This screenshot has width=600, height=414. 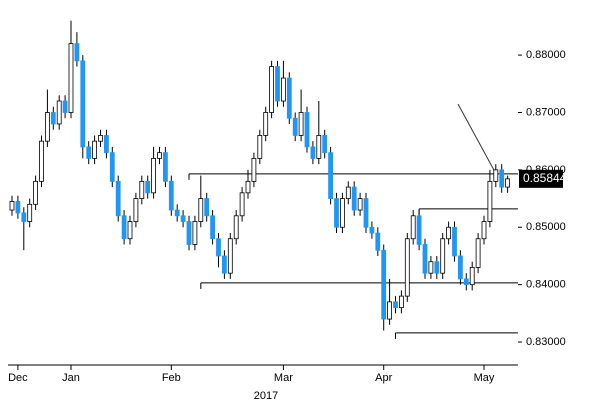 What do you see at coordinates (266, 396) in the screenshot?
I see `x-axis-label: 2017` at bounding box center [266, 396].